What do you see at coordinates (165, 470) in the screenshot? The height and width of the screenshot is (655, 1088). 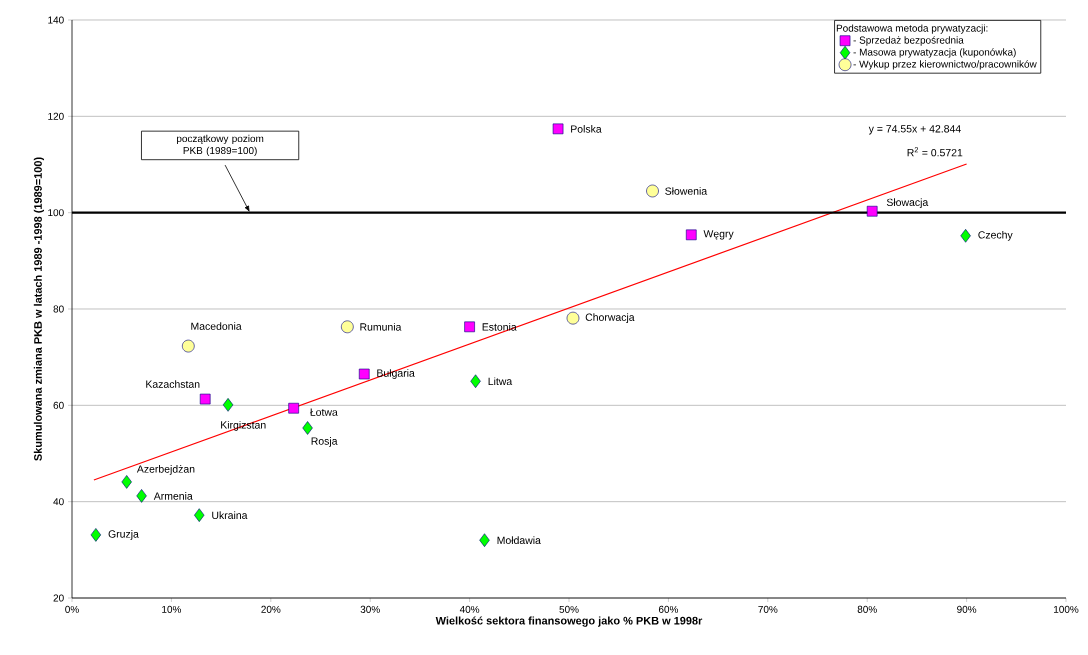 I see `annotation: Azerbejdżan` at bounding box center [165, 470].